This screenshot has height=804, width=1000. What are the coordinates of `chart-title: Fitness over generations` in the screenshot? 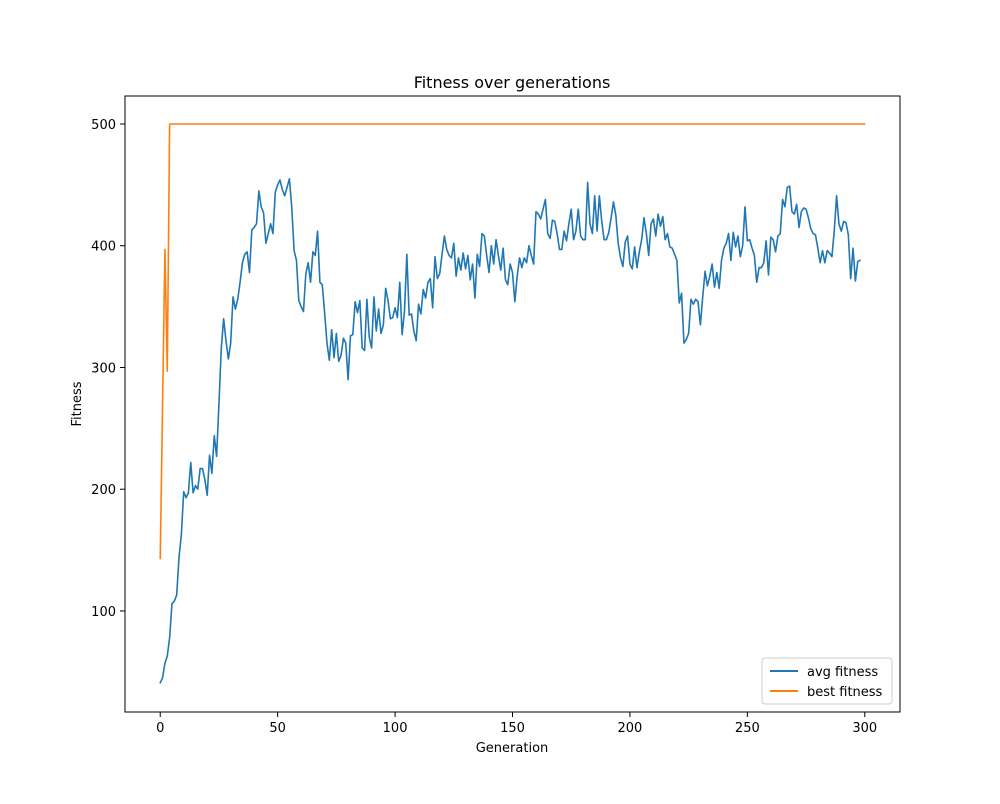 It's located at (512, 82).